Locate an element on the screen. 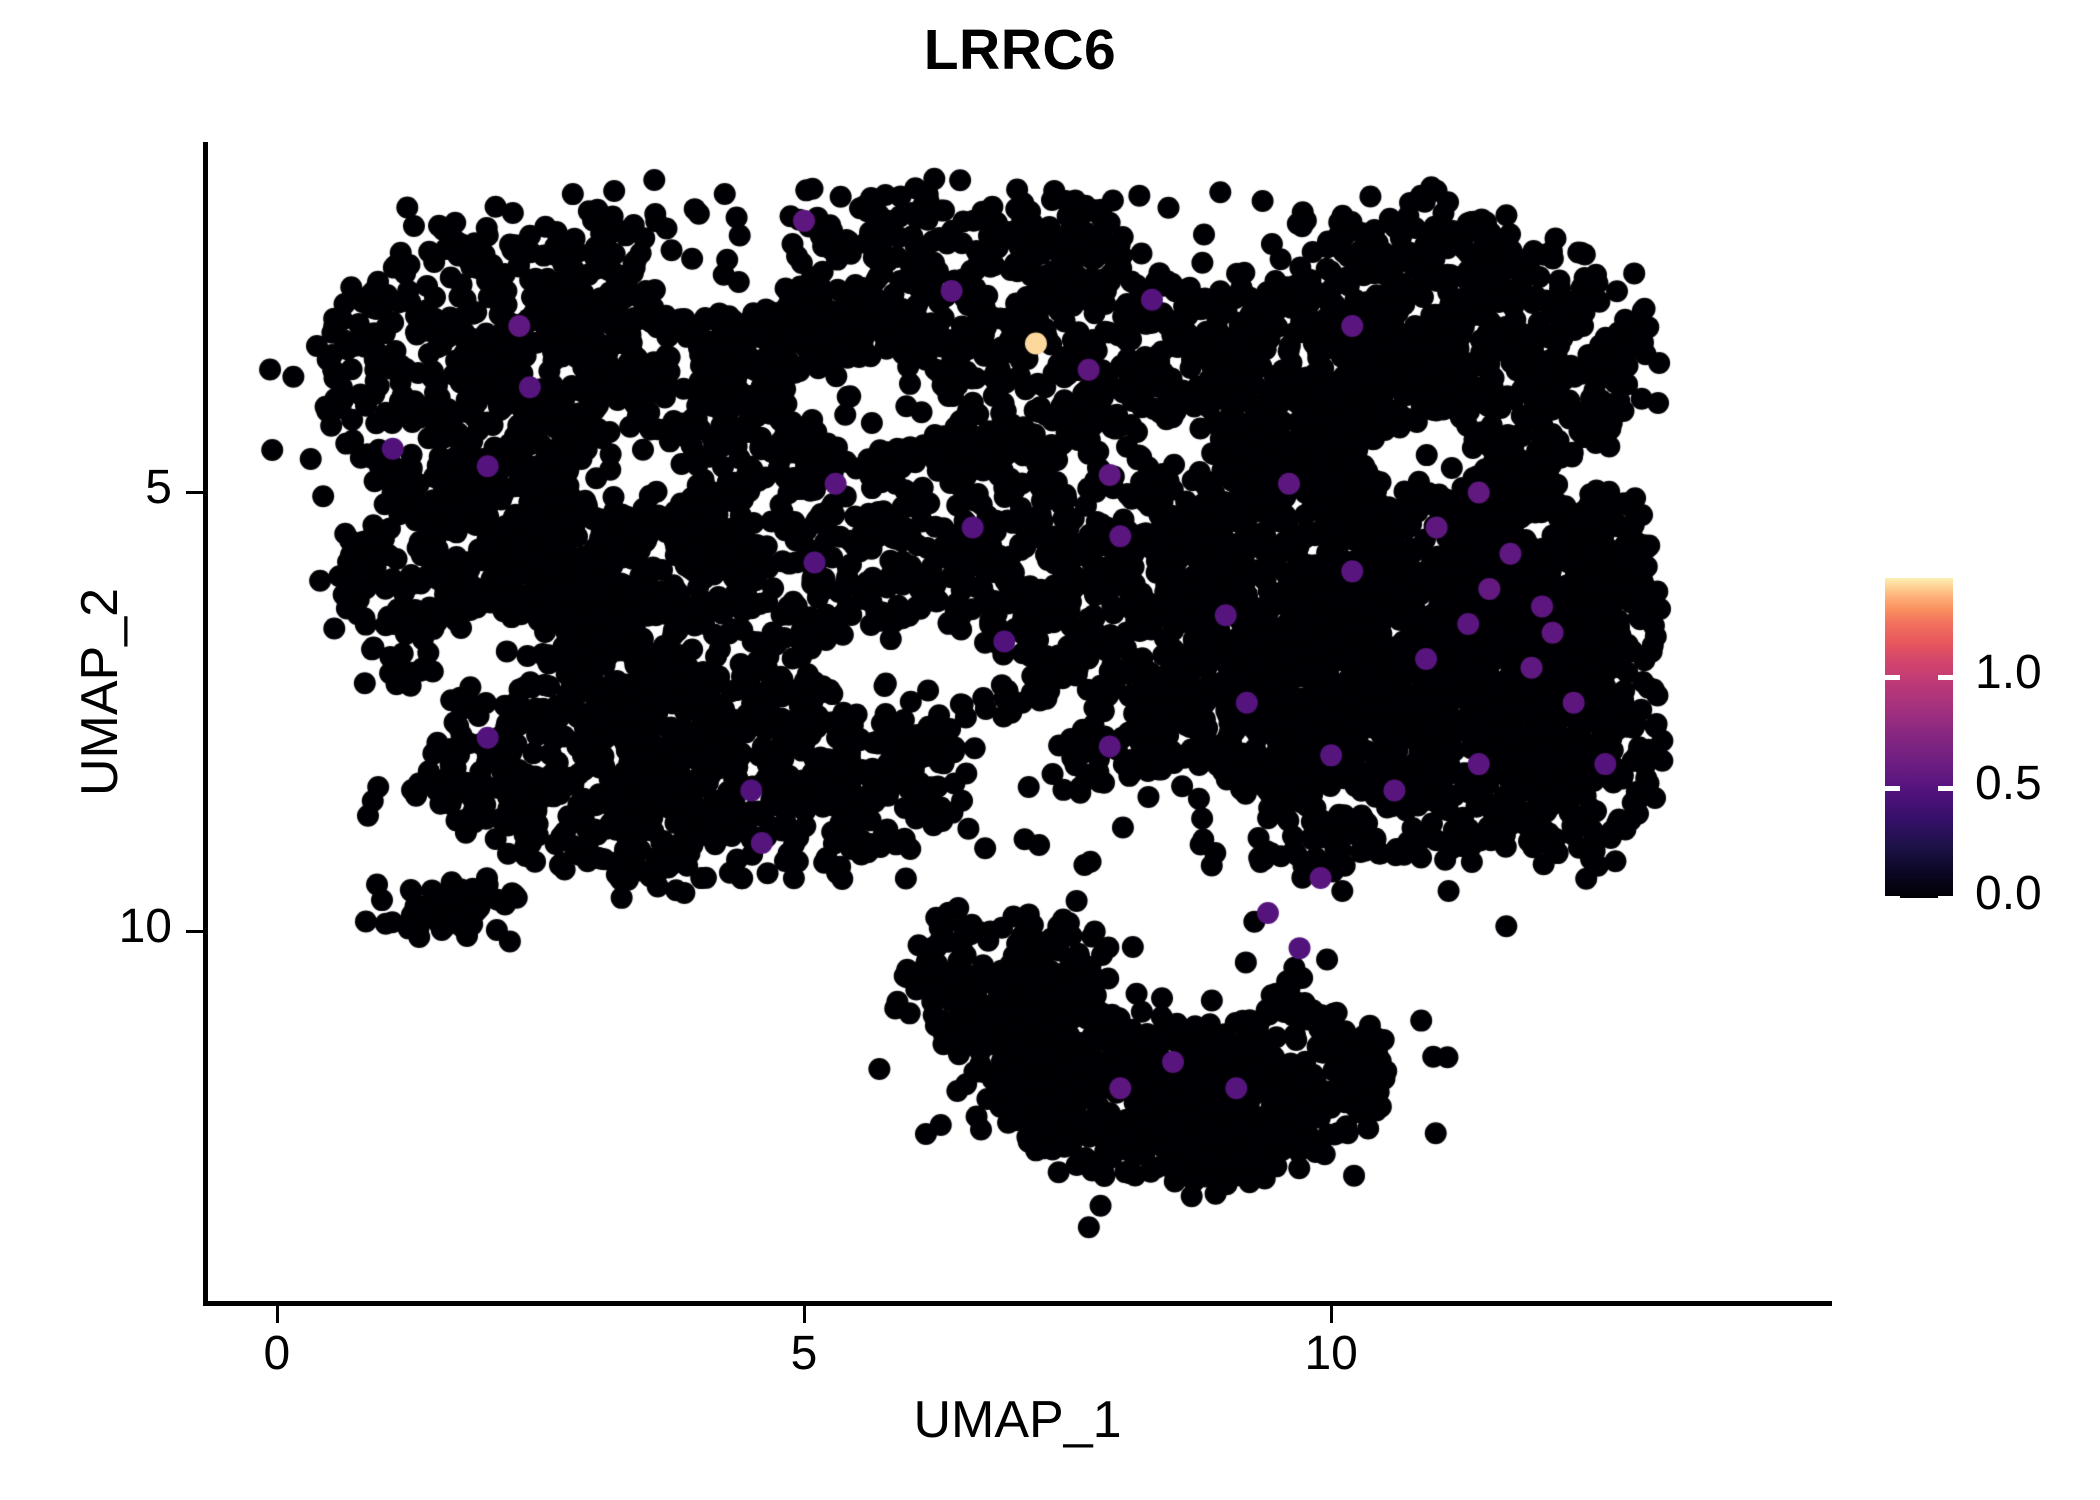 This screenshot has height=1500, width=2100. x-axis-ticklabel-5: 5 is located at coordinates (804, 1353).